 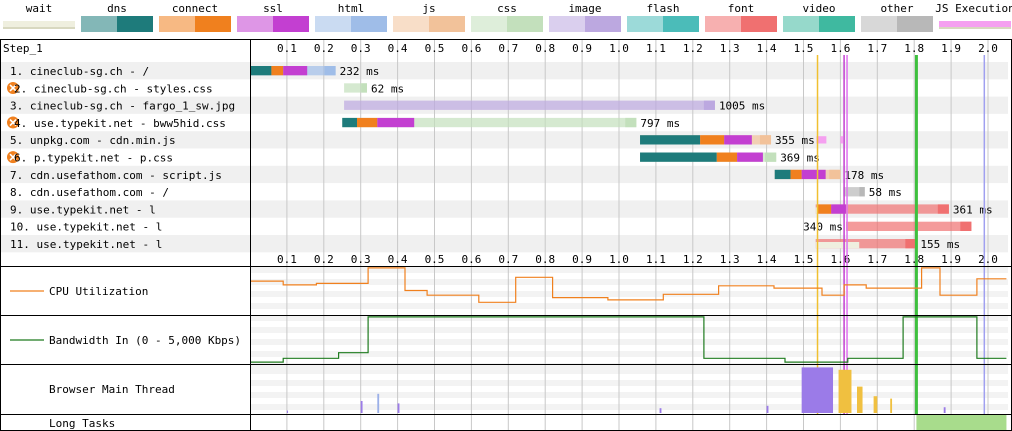 What do you see at coordinates (82, 423) in the screenshot?
I see `long-tasks-label: Long Tasks` at bounding box center [82, 423].